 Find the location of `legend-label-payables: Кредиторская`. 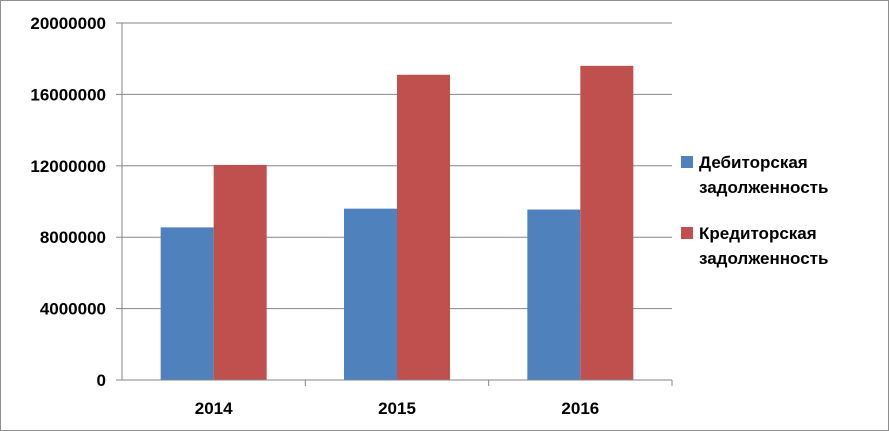

legend-label-payables: Кредиторская is located at coordinates (758, 233).